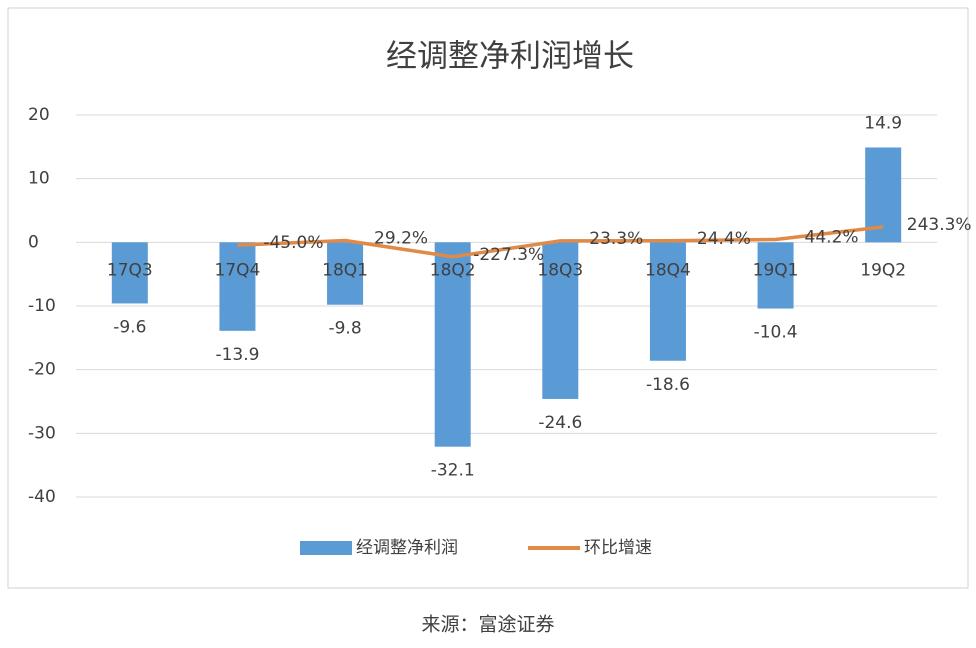 The height and width of the screenshot is (648, 976). Describe the element at coordinates (487, 625) in the screenshot. I see `source-note: 来源：富途证券` at that location.